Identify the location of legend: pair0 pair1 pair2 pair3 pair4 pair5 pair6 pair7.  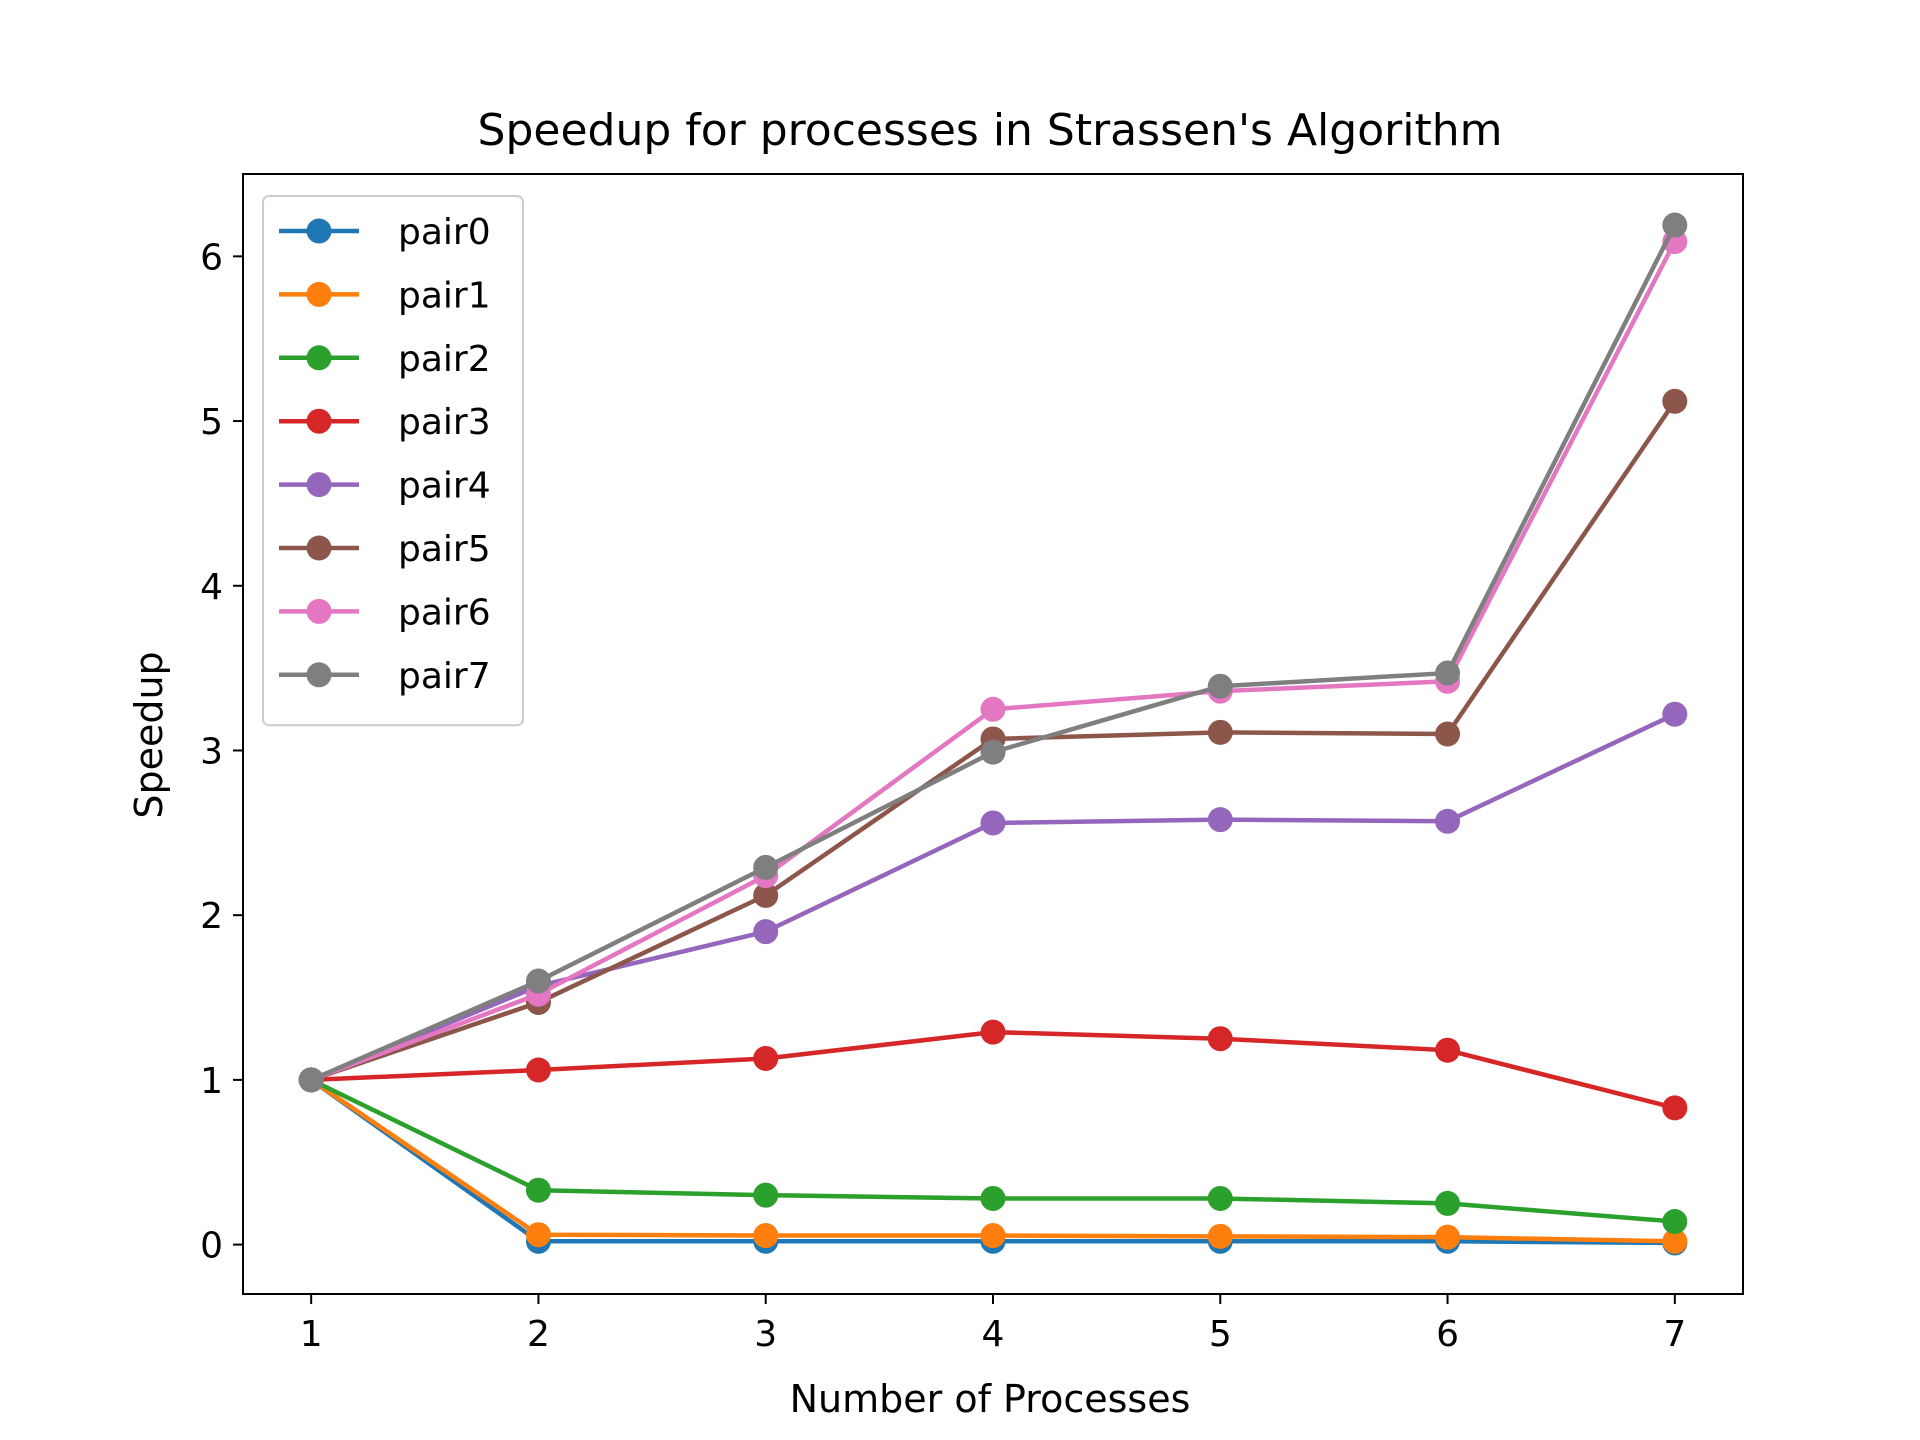
(393, 461).